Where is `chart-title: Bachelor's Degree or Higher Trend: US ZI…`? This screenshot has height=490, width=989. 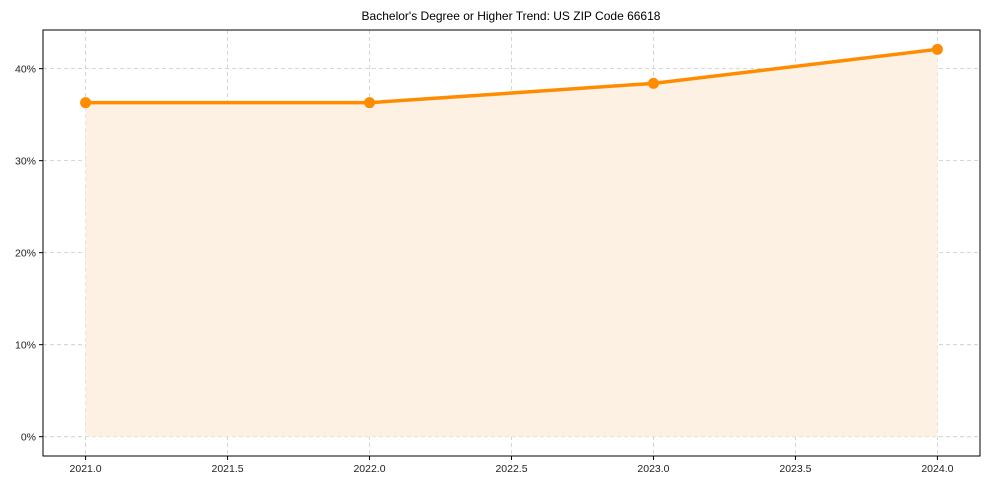
chart-title: Bachelor's Degree or Higher Trend: US ZI… is located at coordinates (511, 16).